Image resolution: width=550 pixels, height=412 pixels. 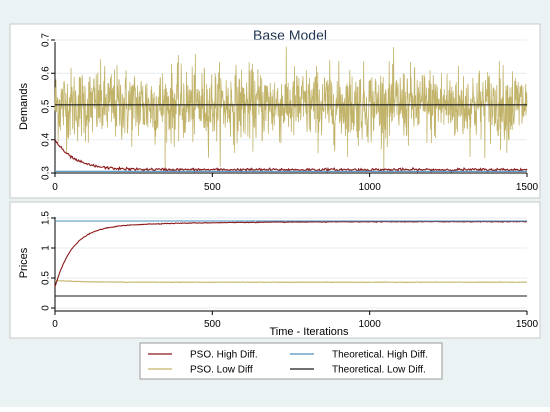 I want to click on y-tick-label: 0, so click(x=46, y=308).